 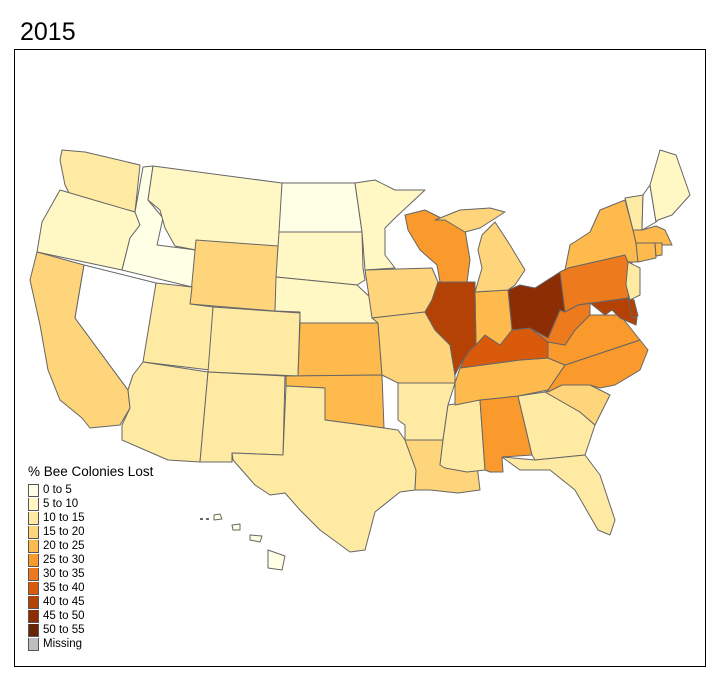 I want to click on state-az, so click(x=165, y=412).